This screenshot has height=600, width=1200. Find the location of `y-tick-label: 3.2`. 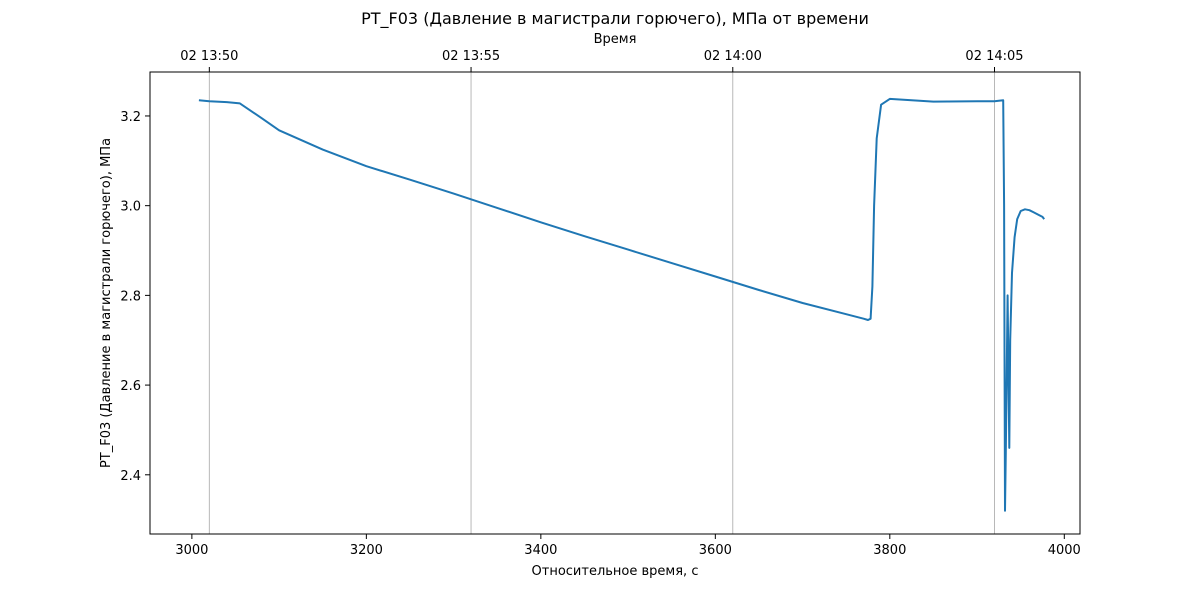

y-tick-label: 3.2 is located at coordinates (130, 117).